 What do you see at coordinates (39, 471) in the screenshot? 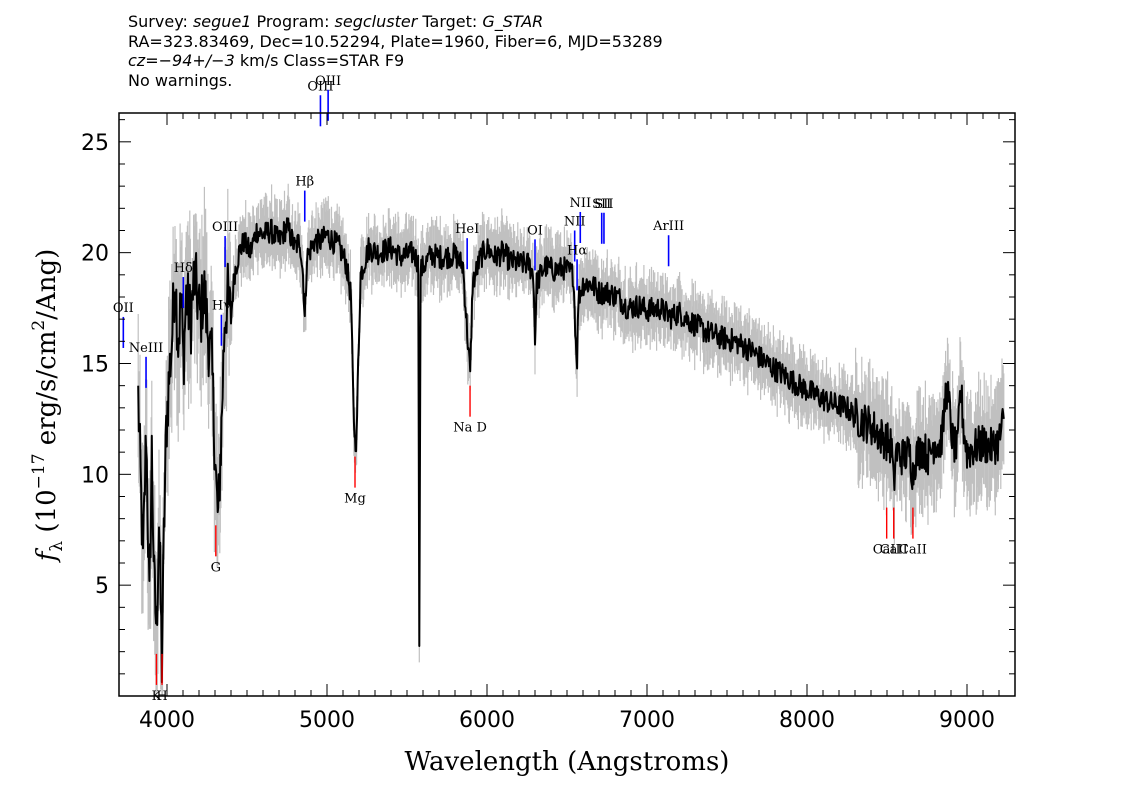
I see `ylabel-exponent: −17` at bounding box center [39, 471].